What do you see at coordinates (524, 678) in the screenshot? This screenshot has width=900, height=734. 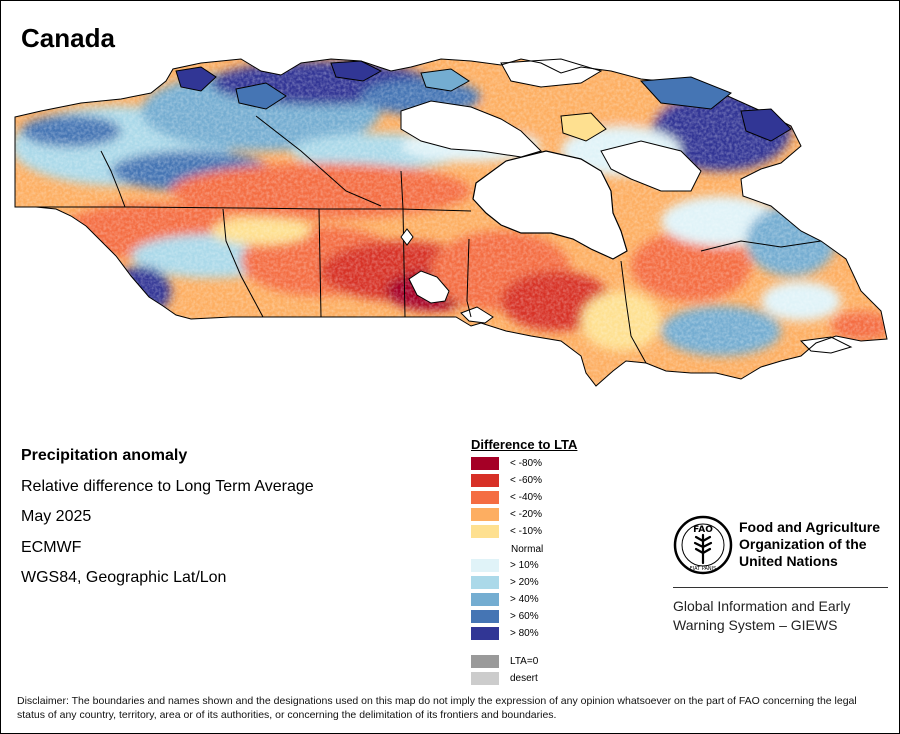 I see `legend-label: desert` at bounding box center [524, 678].